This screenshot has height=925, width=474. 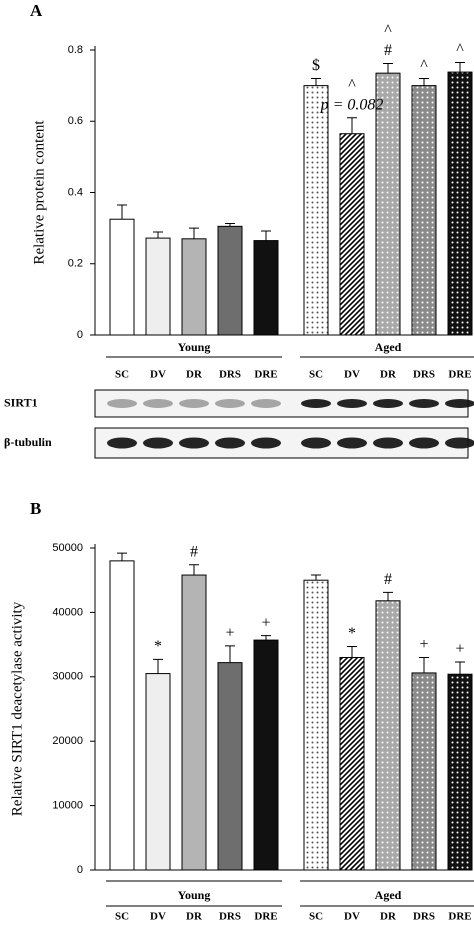 I want to click on y-tick-label: 0.8, so click(x=75, y=50).